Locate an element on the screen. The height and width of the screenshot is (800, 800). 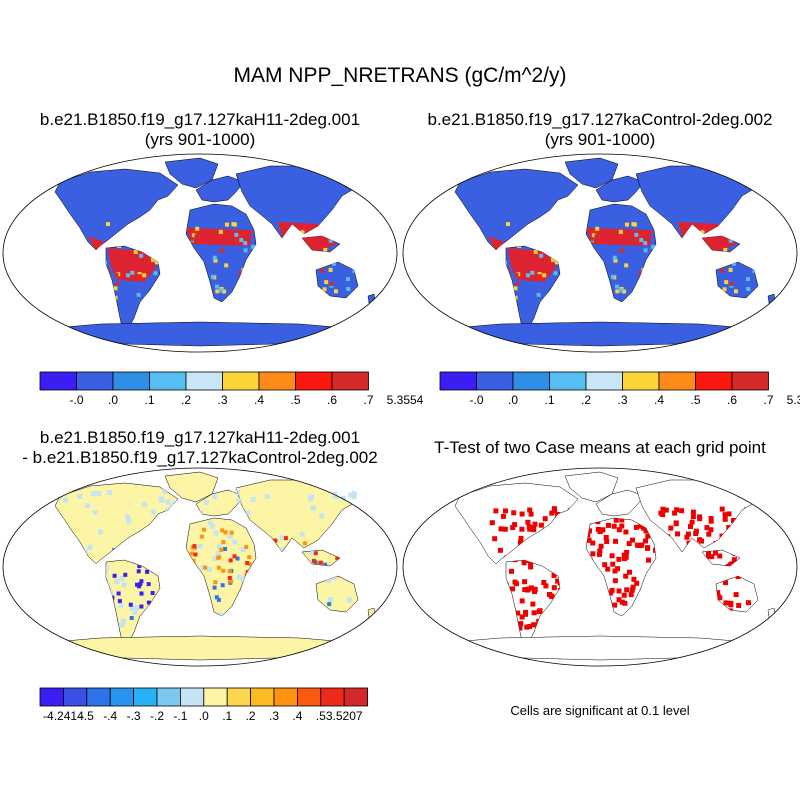
map-panel-difference is located at coordinates (200, 567).